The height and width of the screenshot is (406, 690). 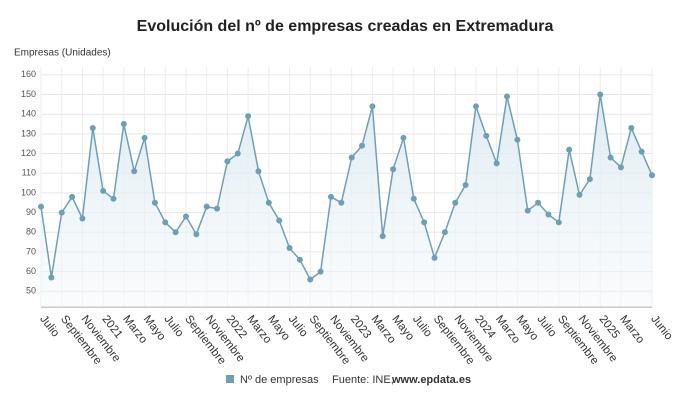 I want to click on source-prefix: Fuente: INE,, so click(x=363, y=380).